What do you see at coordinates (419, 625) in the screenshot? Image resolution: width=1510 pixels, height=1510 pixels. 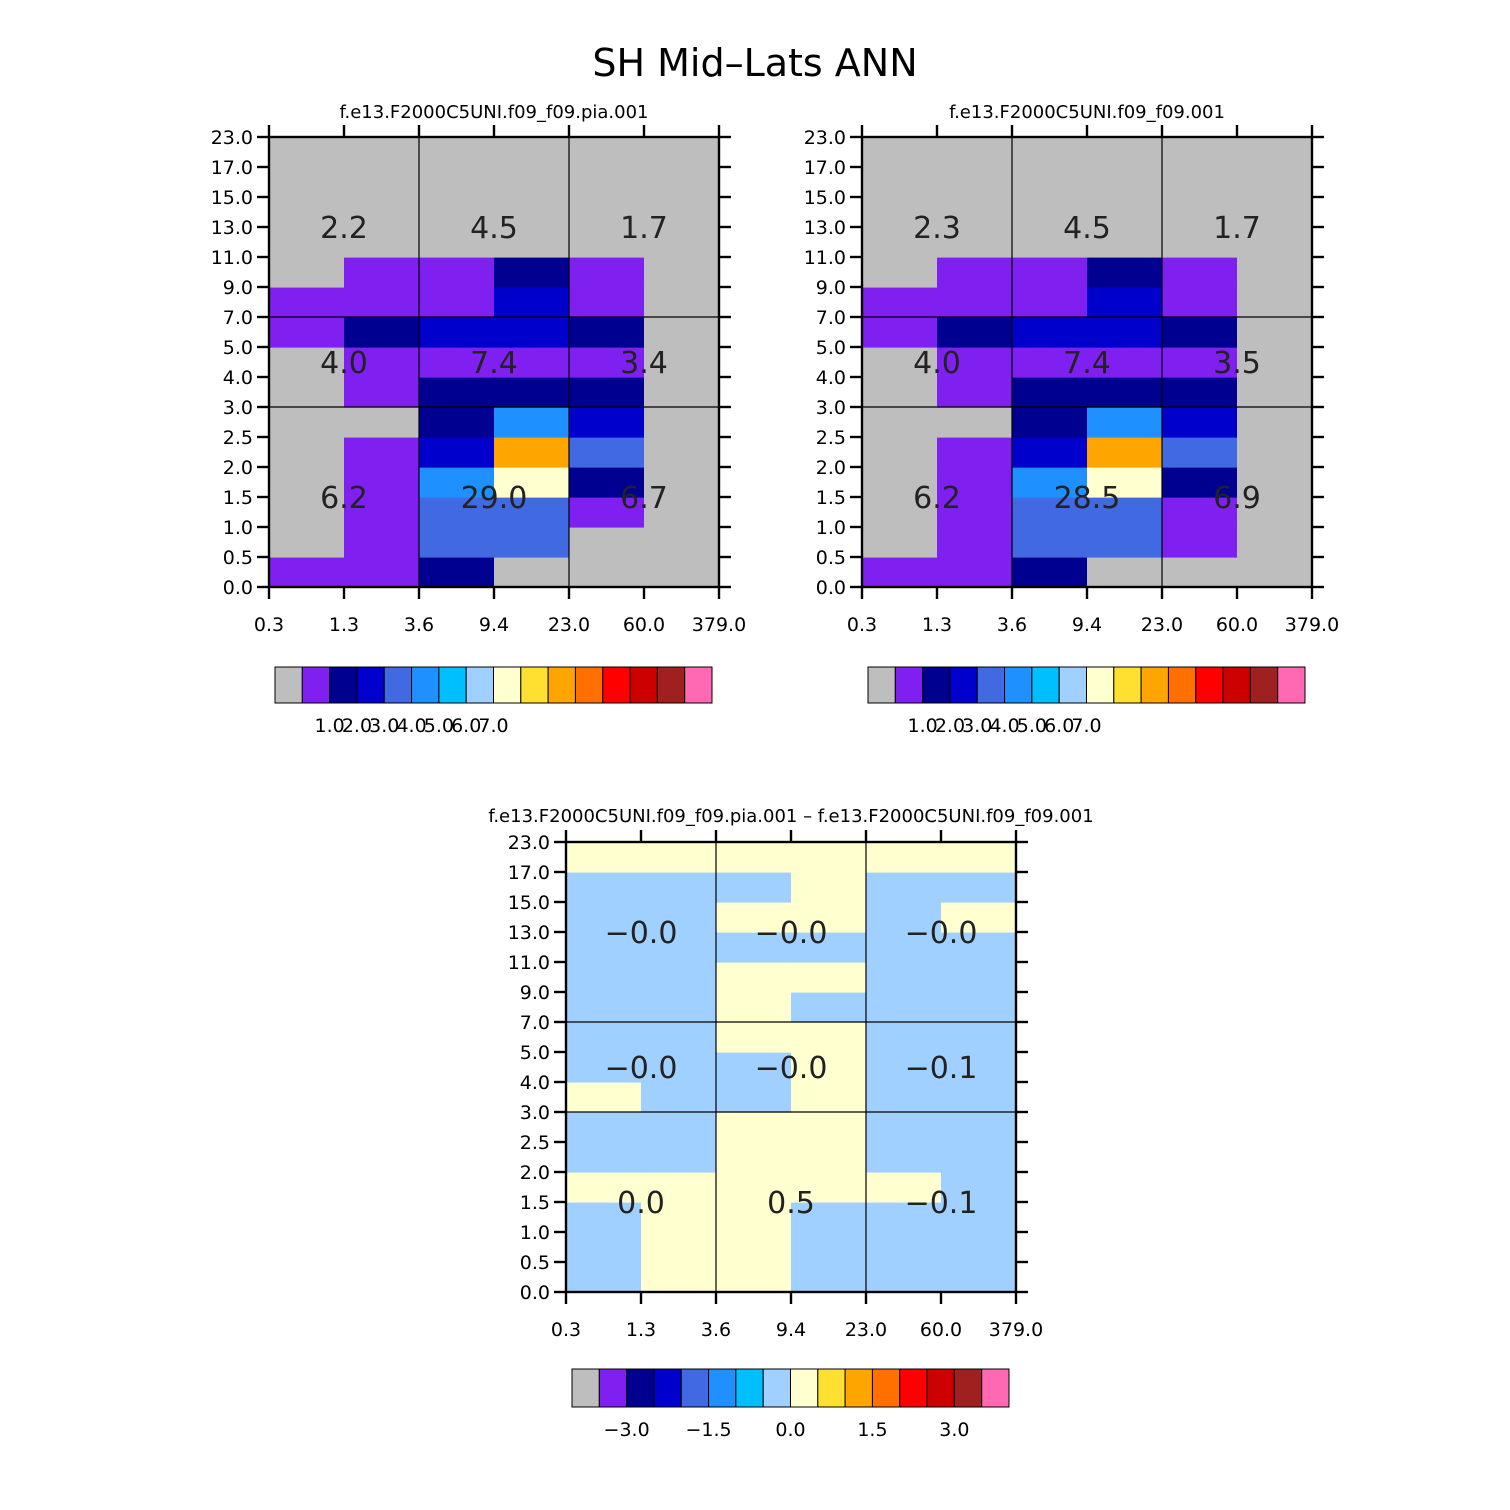 I see `x-tick-label: 3.6` at bounding box center [419, 625].